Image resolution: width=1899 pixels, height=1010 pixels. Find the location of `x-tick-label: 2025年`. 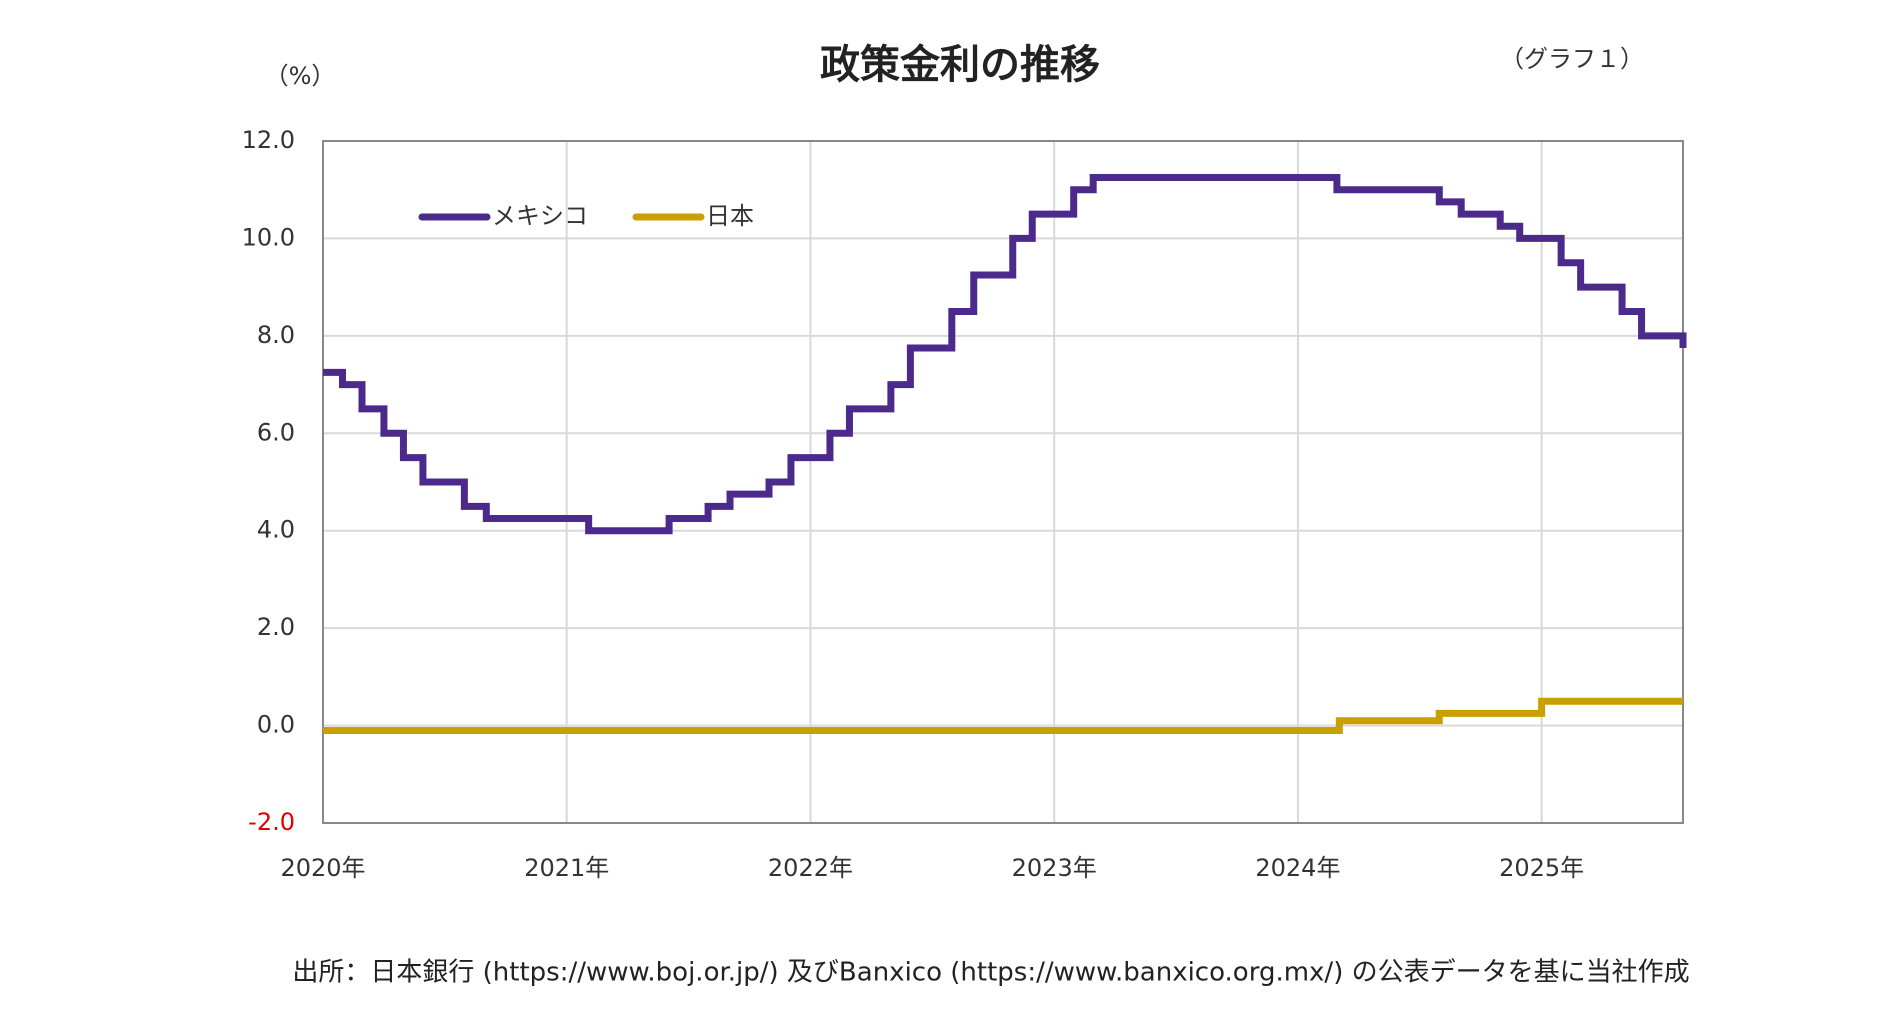

x-tick-label: 2025年 is located at coordinates (1541, 868).